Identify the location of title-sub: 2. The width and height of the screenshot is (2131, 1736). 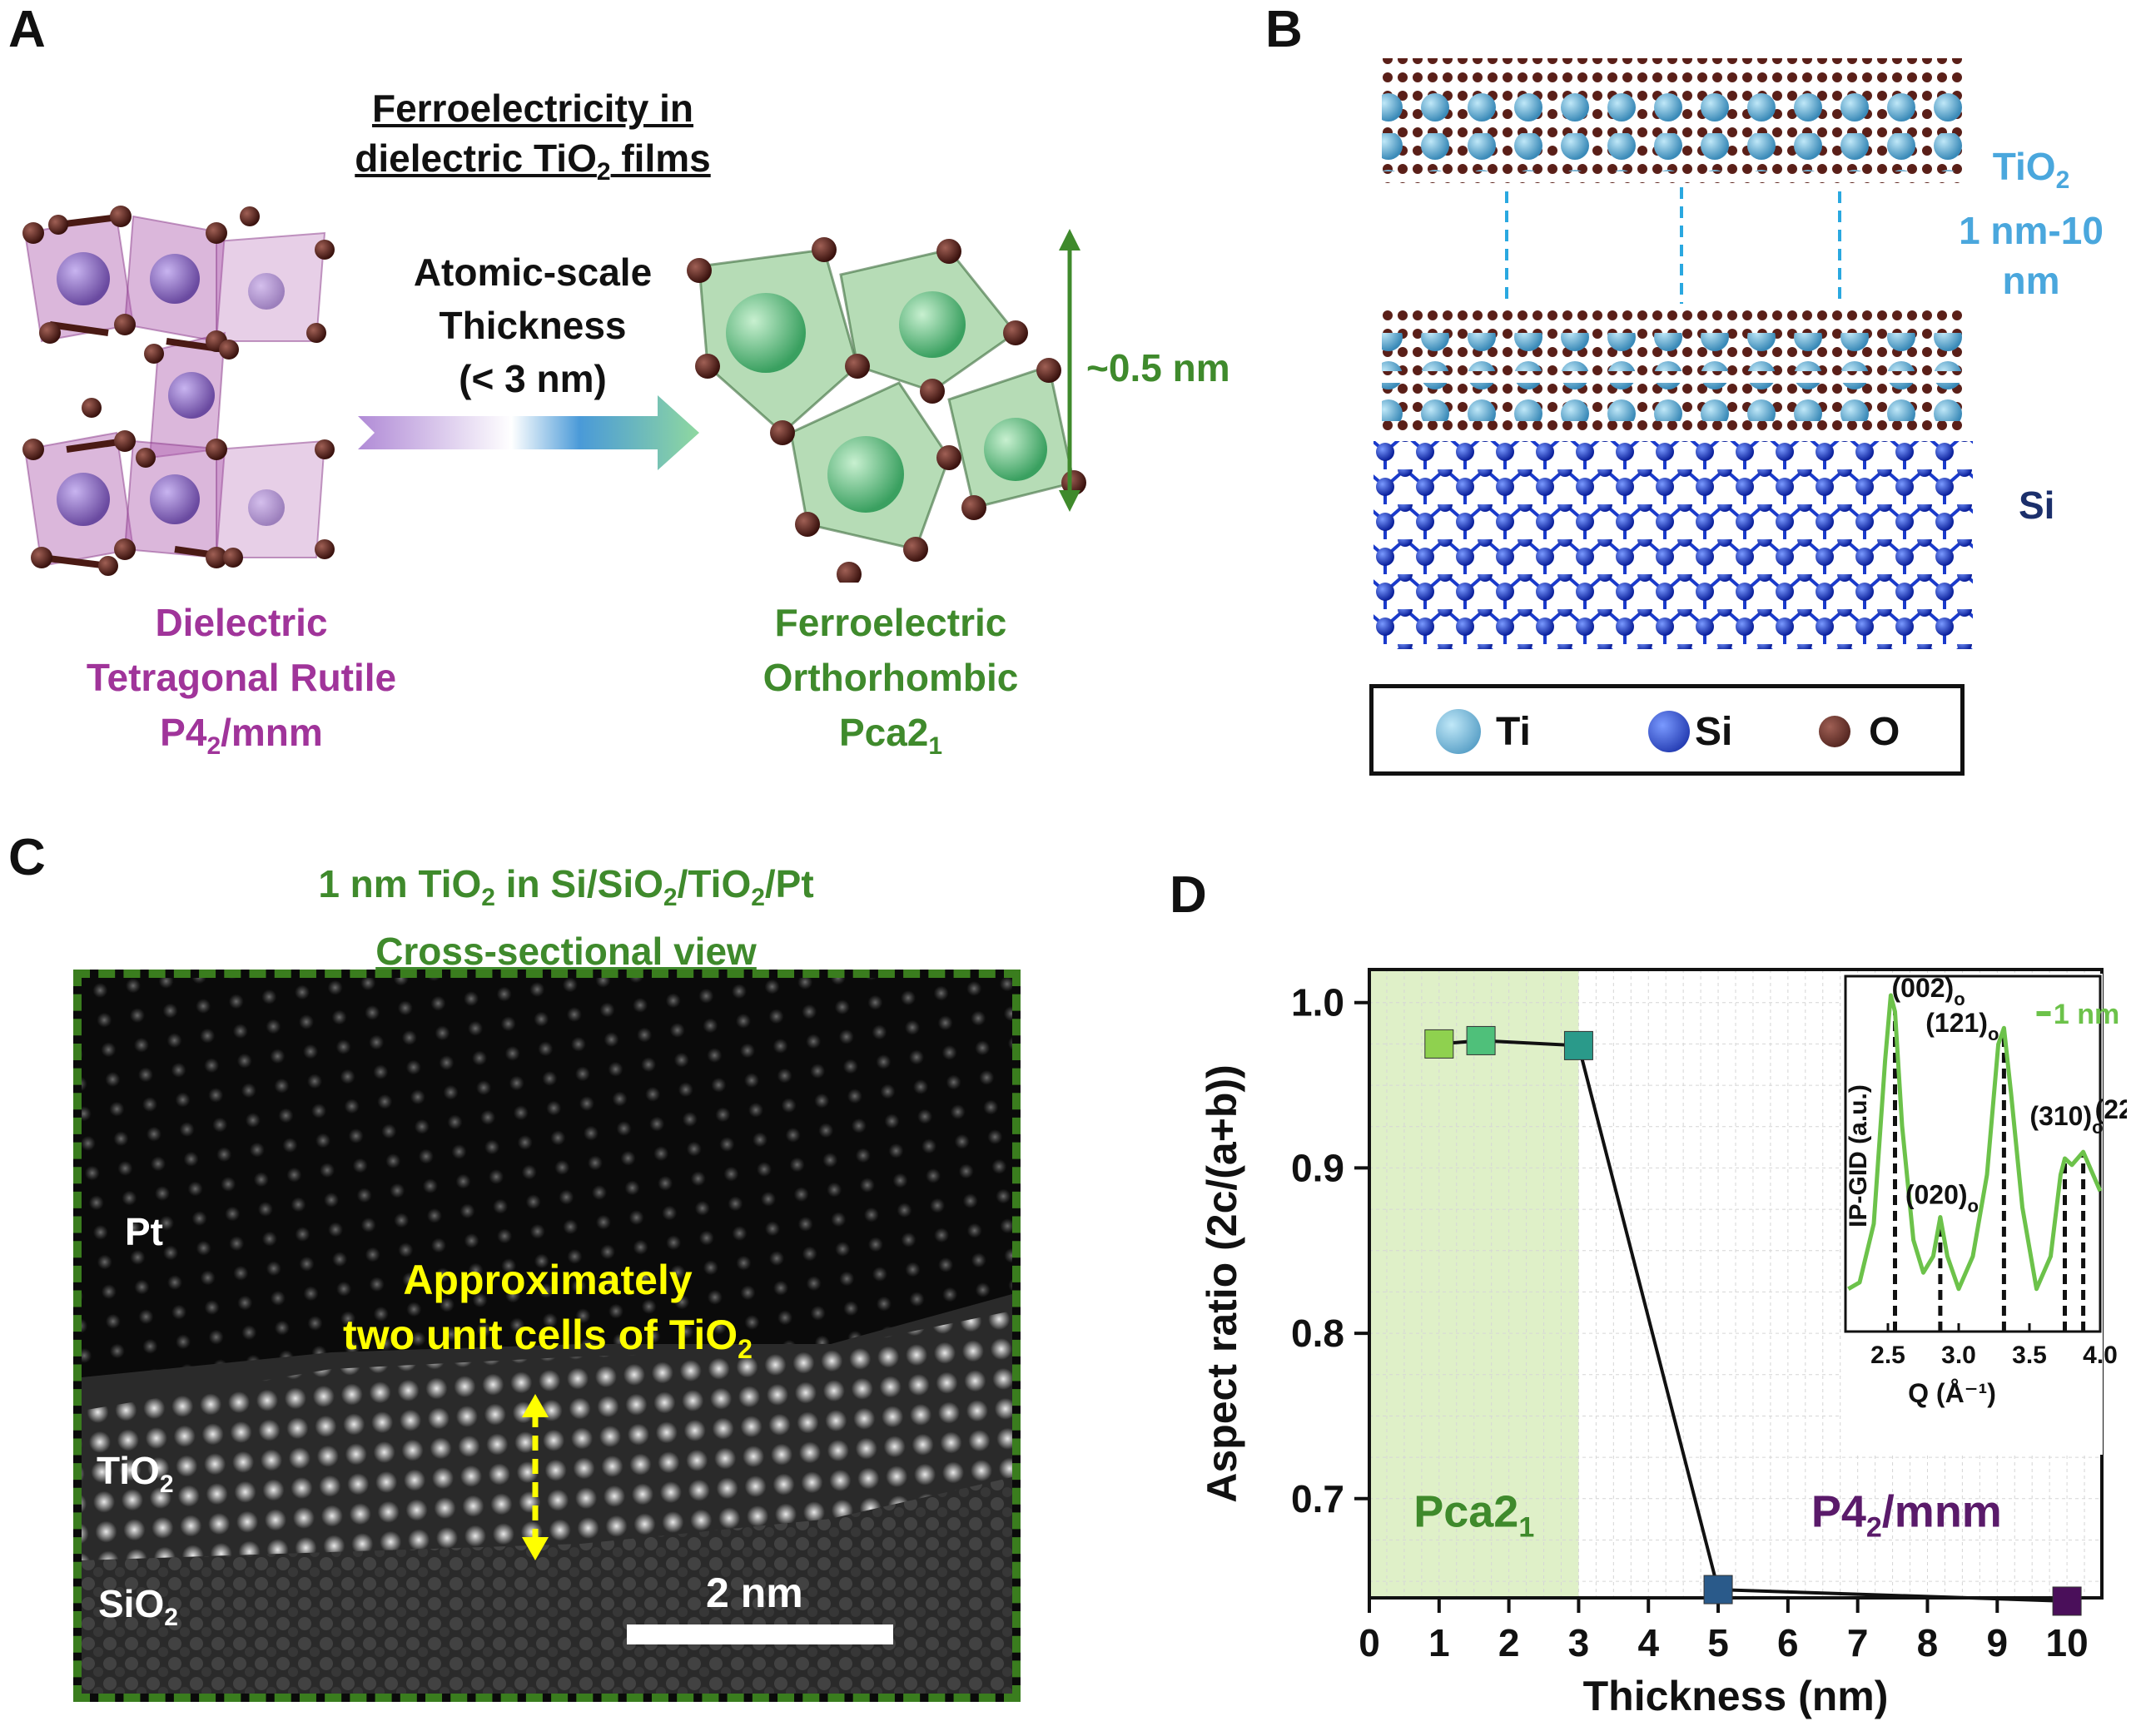
(603, 172).